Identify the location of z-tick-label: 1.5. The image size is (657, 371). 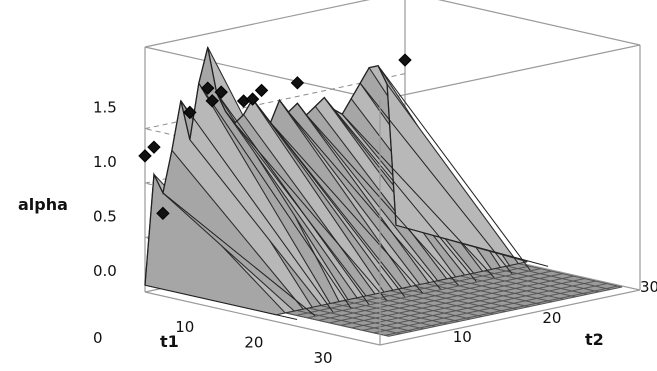
(105, 107).